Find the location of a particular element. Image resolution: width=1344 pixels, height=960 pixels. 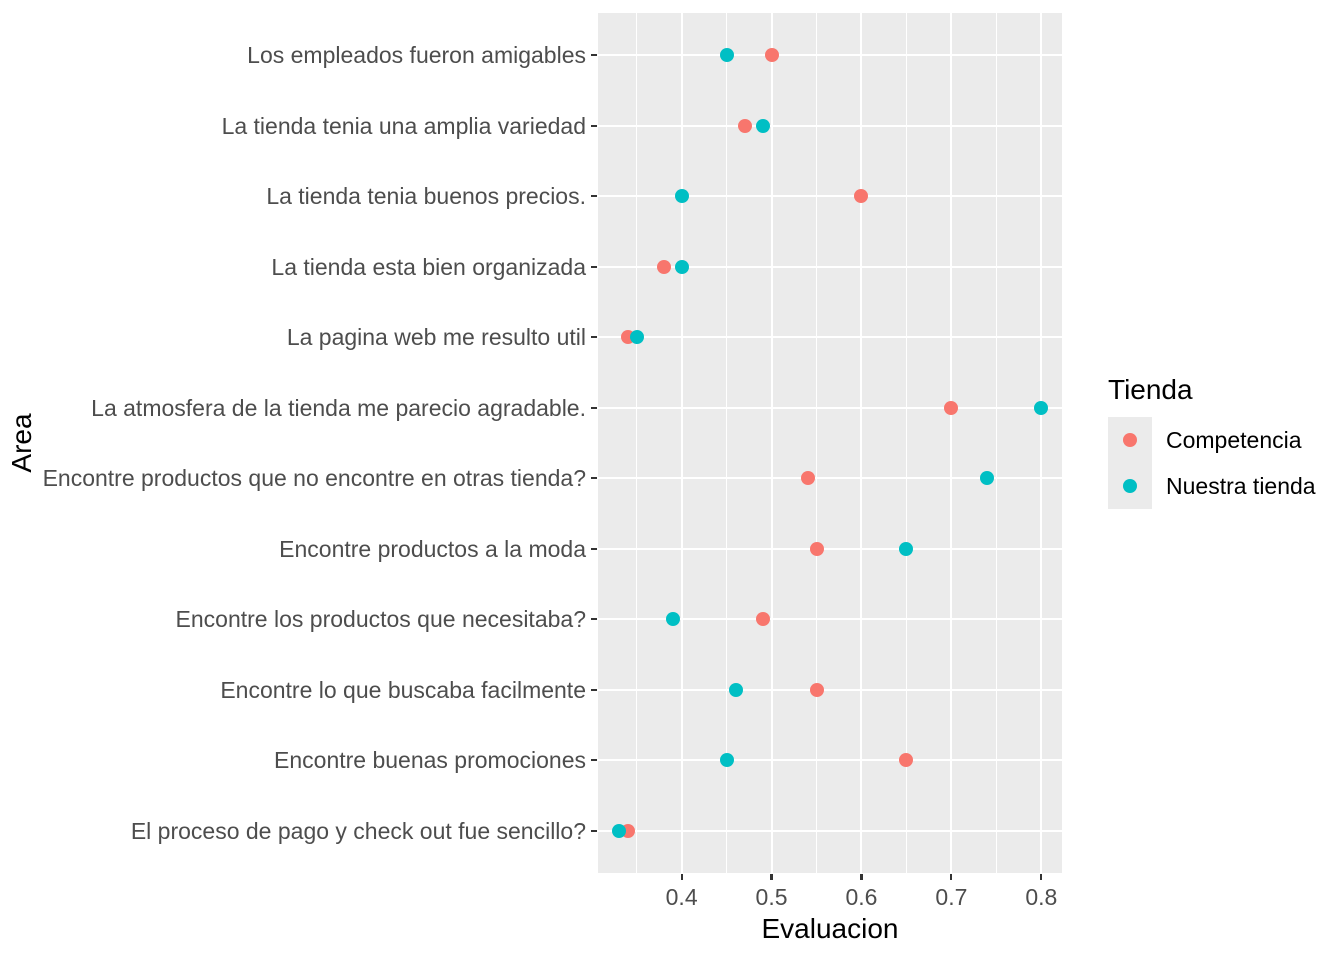

y-axis-label: La tienda tenia buenos precios. is located at coordinates (426, 196).